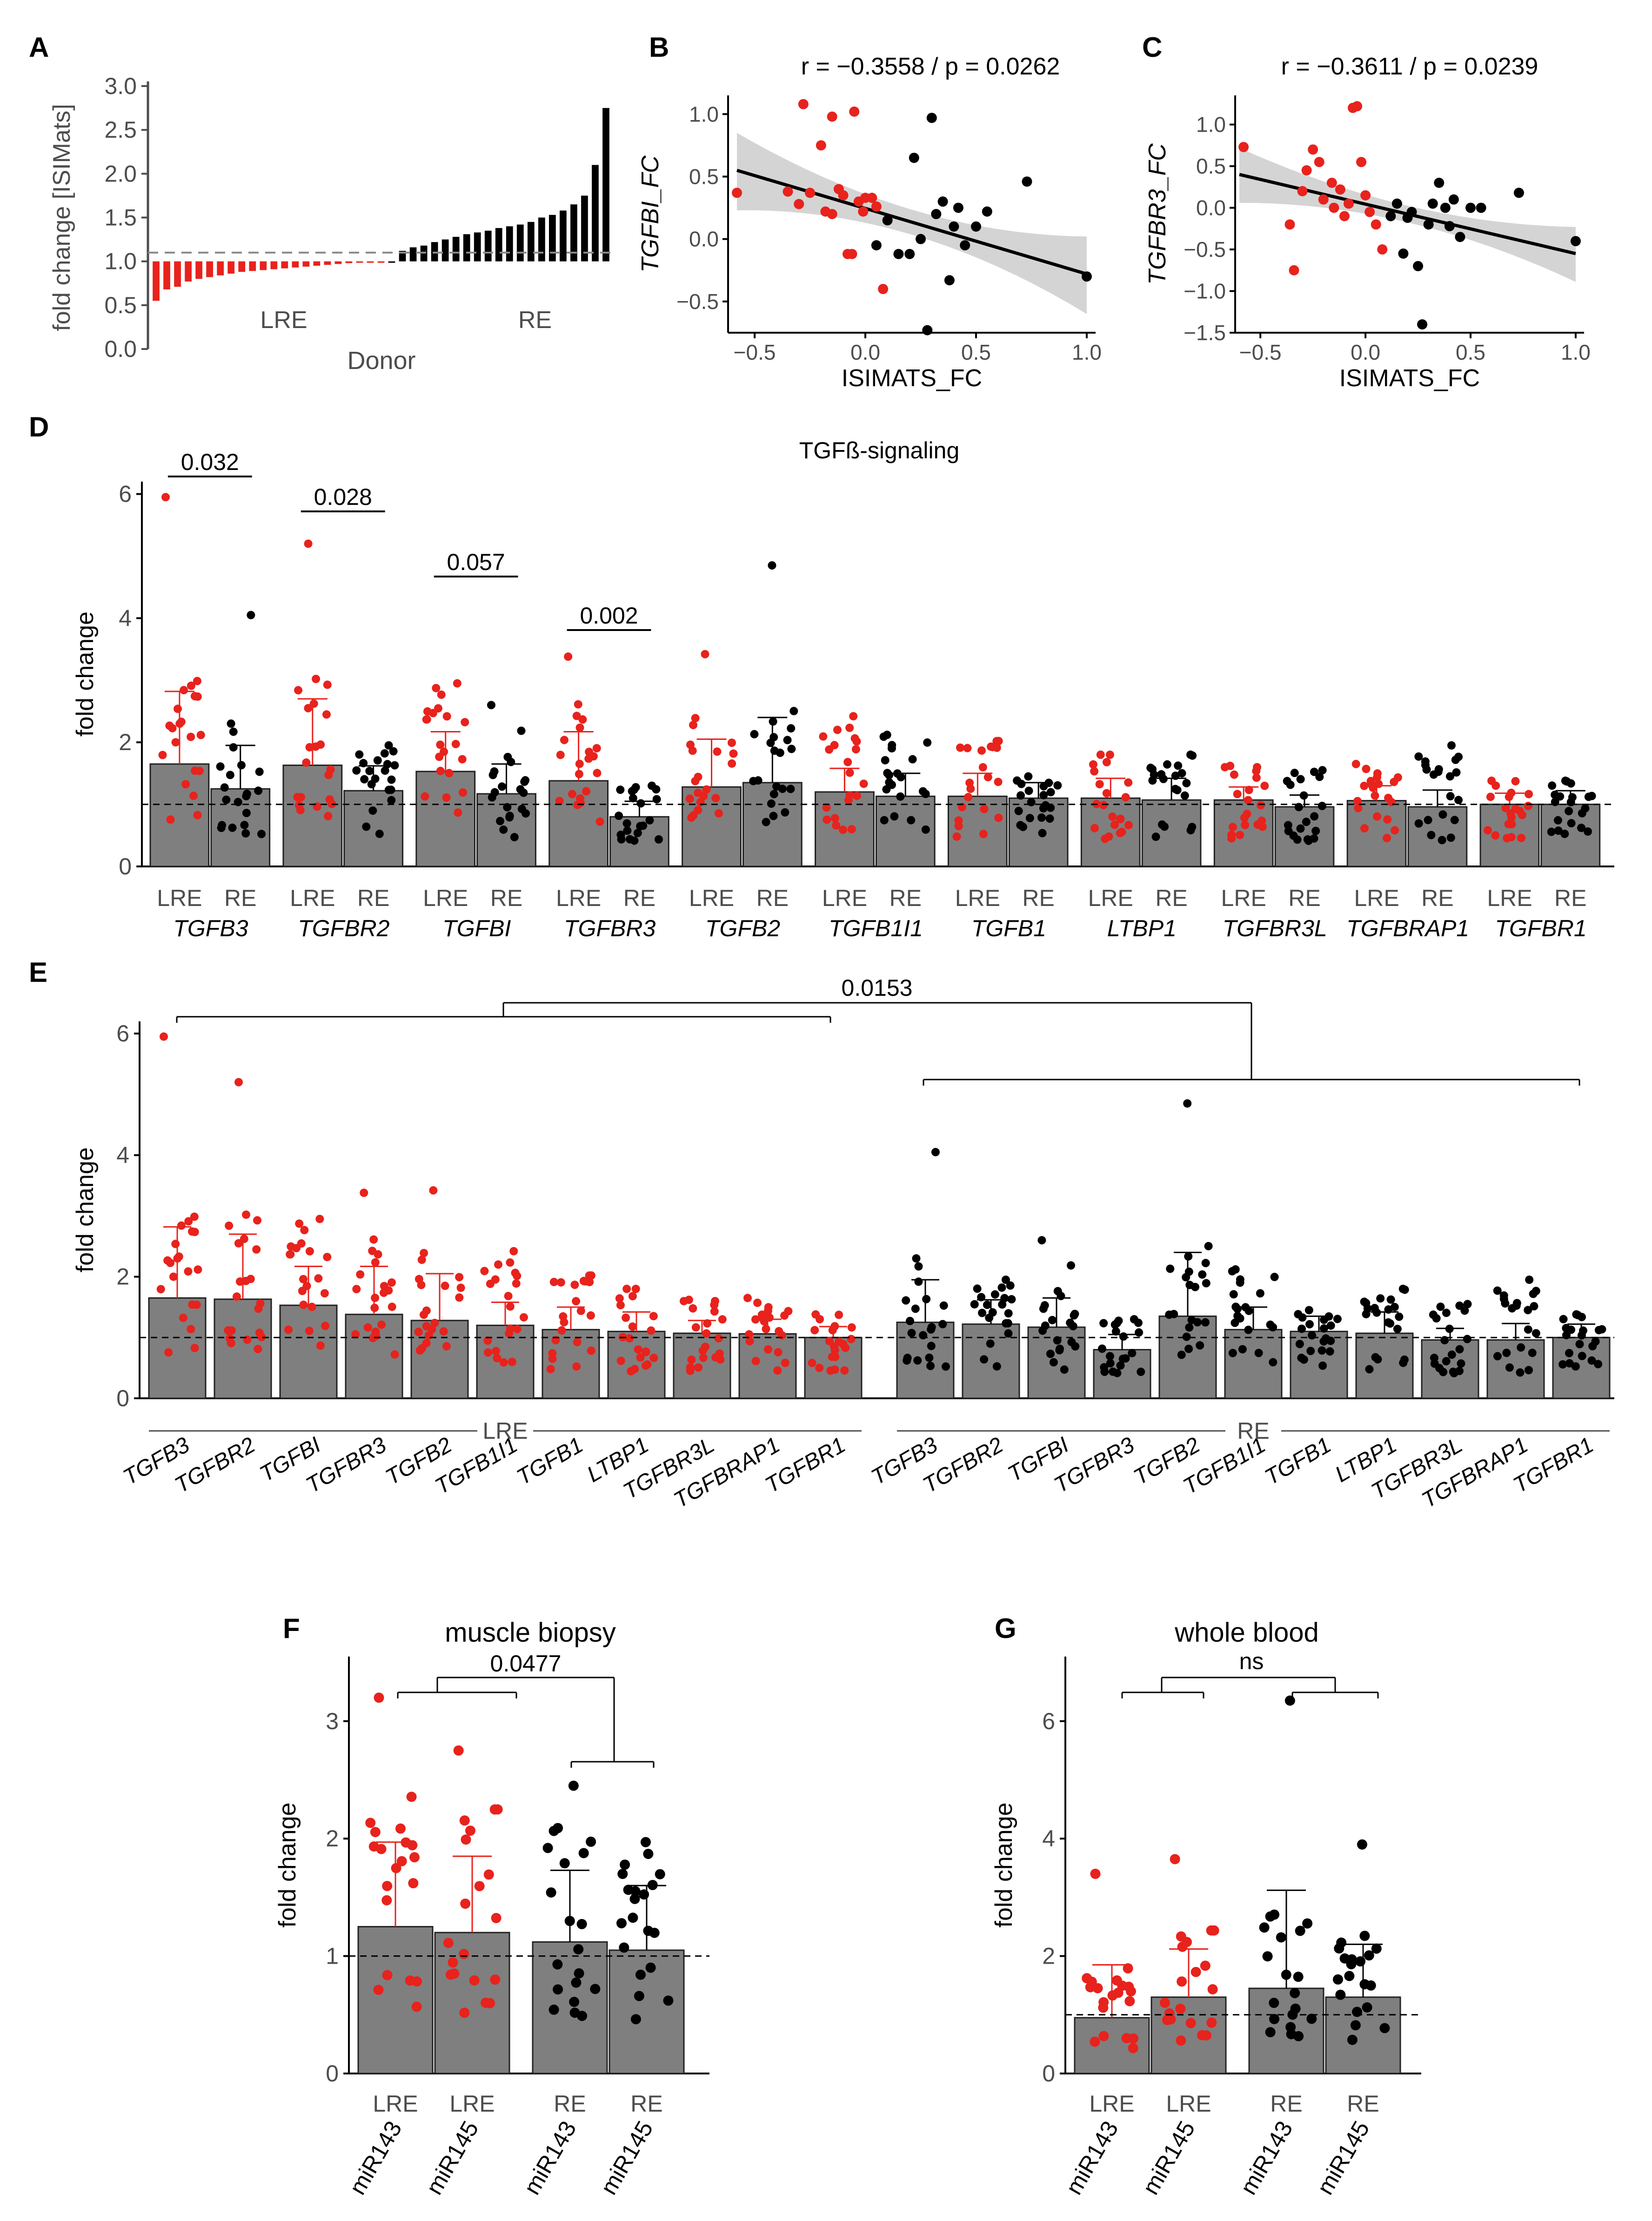 The width and height of the screenshot is (1652, 2221). What do you see at coordinates (413, 254) in the screenshot?
I see `panel-a-re-bar` at bounding box center [413, 254].